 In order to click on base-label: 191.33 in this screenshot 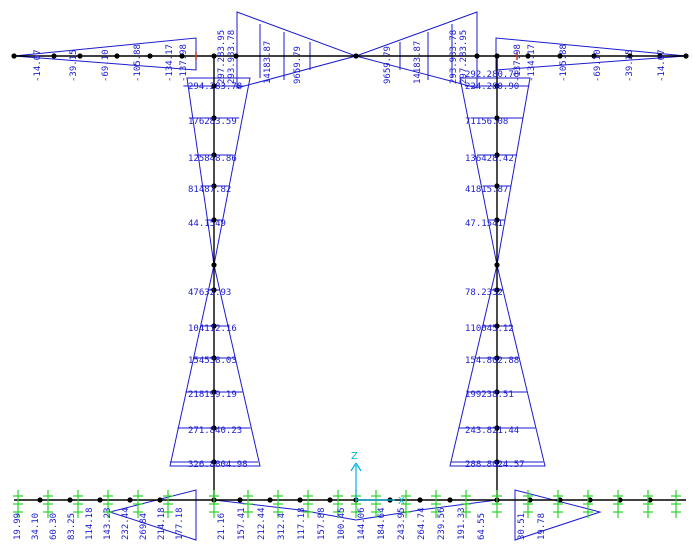, I will do `click(462, 523)`.